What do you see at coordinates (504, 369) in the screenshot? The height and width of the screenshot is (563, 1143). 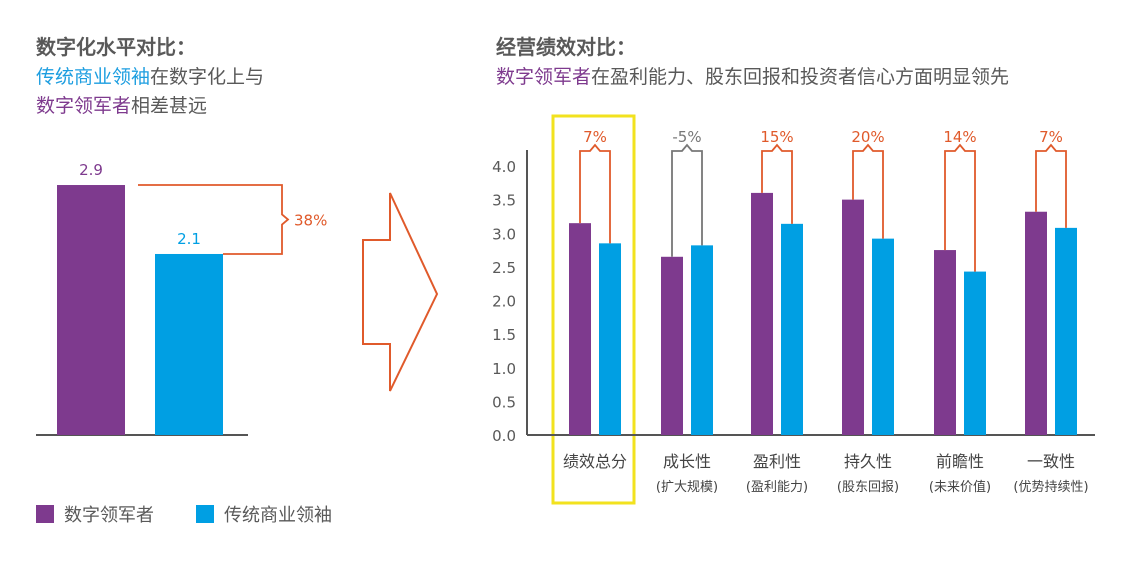 I see `y-tick-label: 1.0` at bounding box center [504, 369].